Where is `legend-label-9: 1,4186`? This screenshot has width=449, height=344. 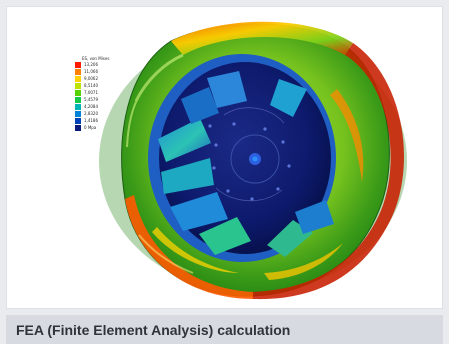
legend-label-9: 1,4186 is located at coordinates (91, 120).